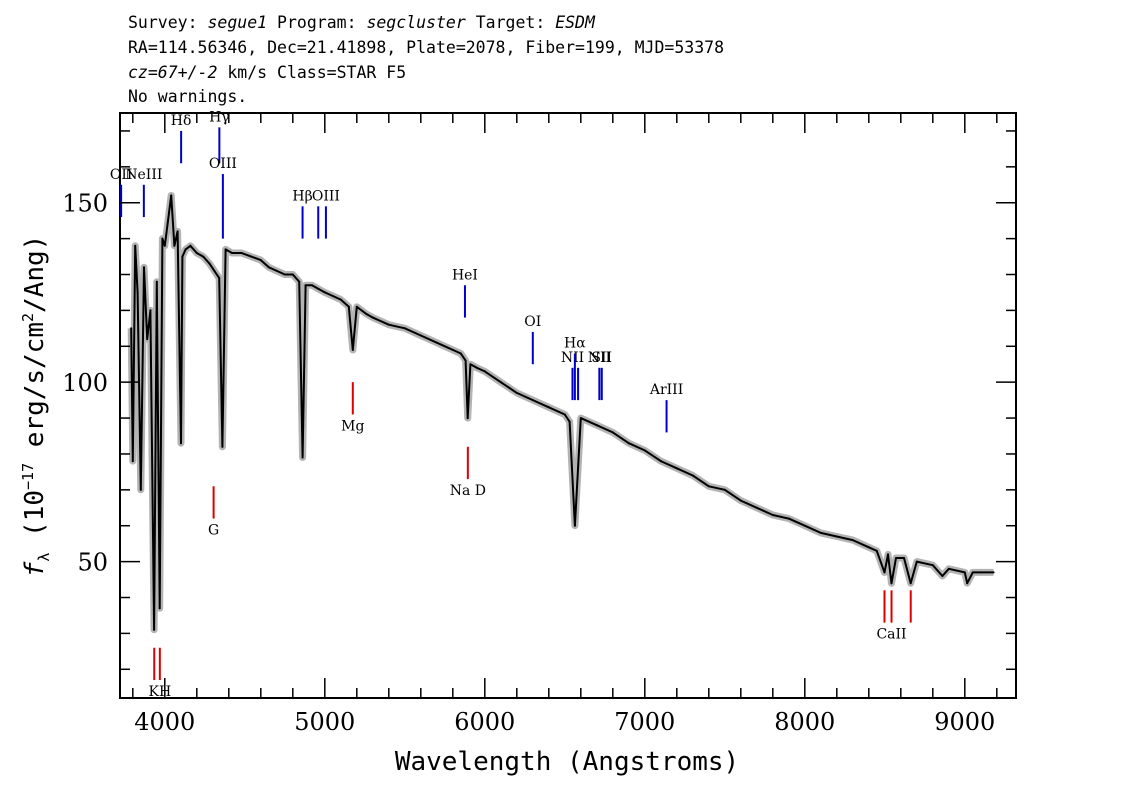 The height and width of the screenshot is (810, 1134). Describe the element at coordinates (36, 406) in the screenshot. I see `y-axis-title: fλ (10−17 erg/s/cm2/Ang)` at that location.